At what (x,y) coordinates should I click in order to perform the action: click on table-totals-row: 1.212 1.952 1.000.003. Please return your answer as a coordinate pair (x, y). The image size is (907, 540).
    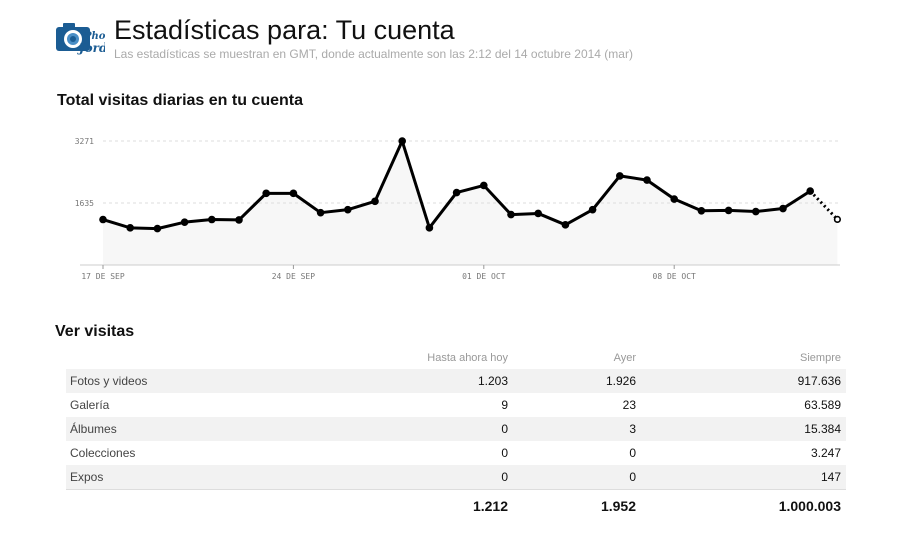
    Looking at the image, I should click on (456, 504).